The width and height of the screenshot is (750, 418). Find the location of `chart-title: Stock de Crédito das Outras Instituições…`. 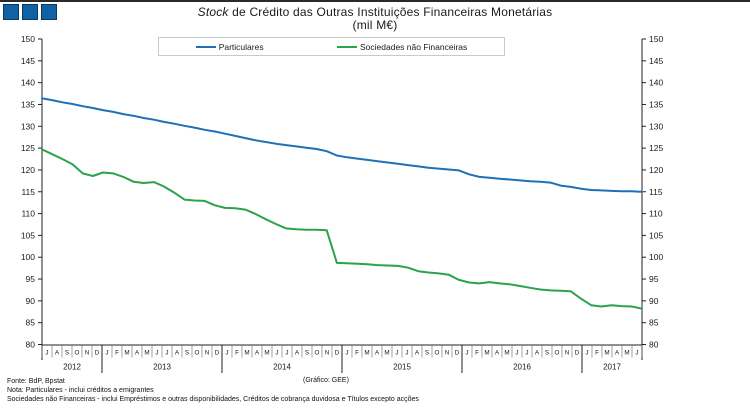

chart-title: Stock de Crédito das Outras Instituições… is located at coordinates (375, 12).